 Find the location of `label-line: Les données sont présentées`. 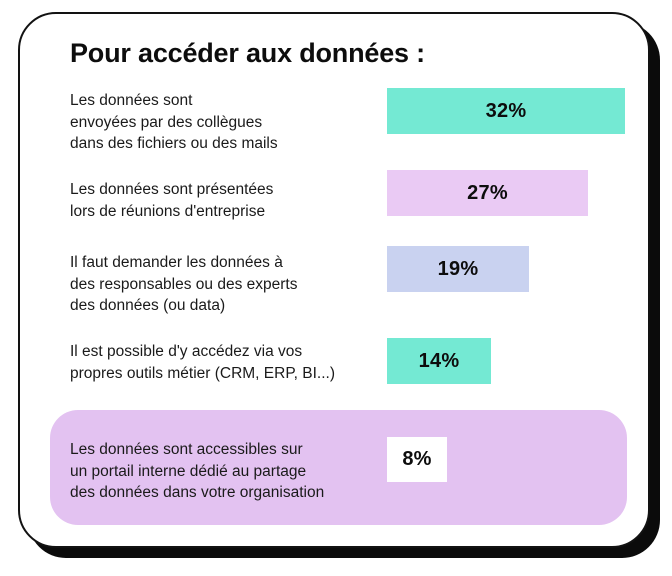

label-line: Les données sont présentées is located at coordinates (172, 189).